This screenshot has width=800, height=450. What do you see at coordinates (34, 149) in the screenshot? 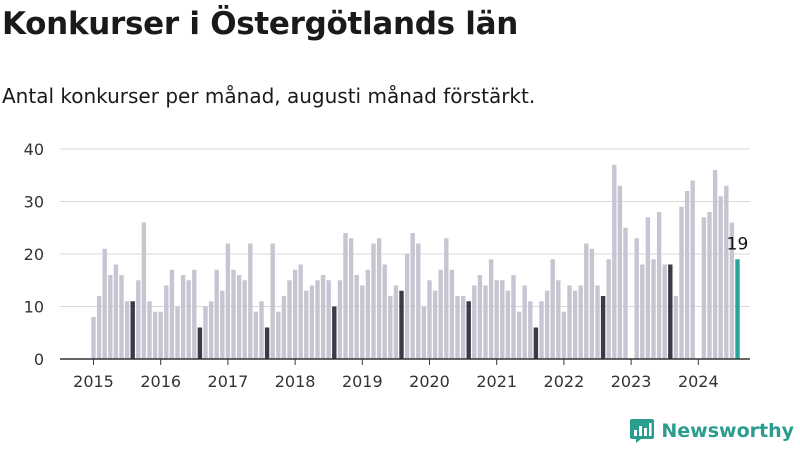
I see `y-tick-label: 40` at bounding box center [34, 149].